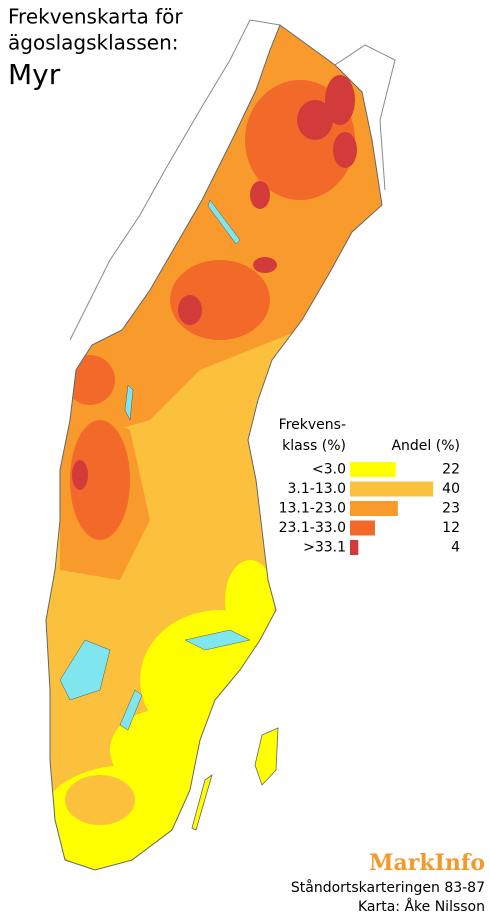  Describe the element at coordinates (451, 509) in the screenshot. I see `share-value: 23` at that location.